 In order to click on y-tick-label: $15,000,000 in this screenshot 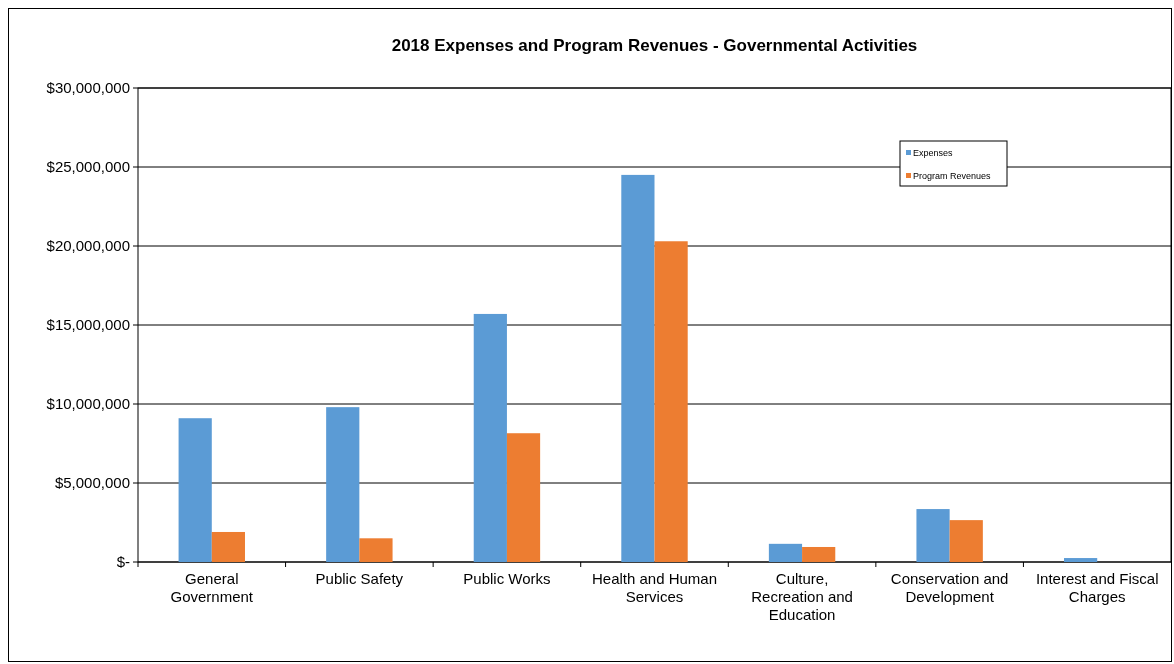, I will do `click(88, 325)`.